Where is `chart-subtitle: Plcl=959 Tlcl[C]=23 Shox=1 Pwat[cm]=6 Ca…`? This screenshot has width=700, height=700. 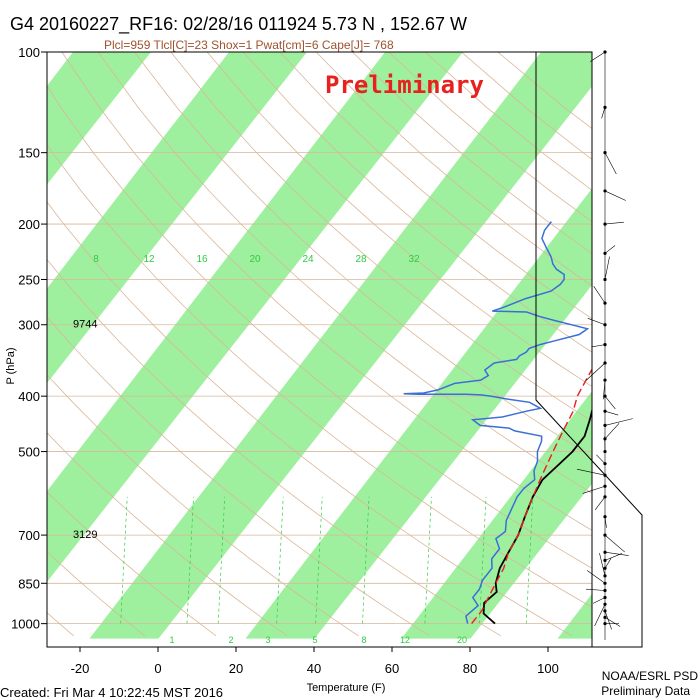
chart-subtitle: Plcl=959 Tlcl[C]=23 Shox=1 Pwat[cm]=6 Ca… is located at coordinates (249, 45).